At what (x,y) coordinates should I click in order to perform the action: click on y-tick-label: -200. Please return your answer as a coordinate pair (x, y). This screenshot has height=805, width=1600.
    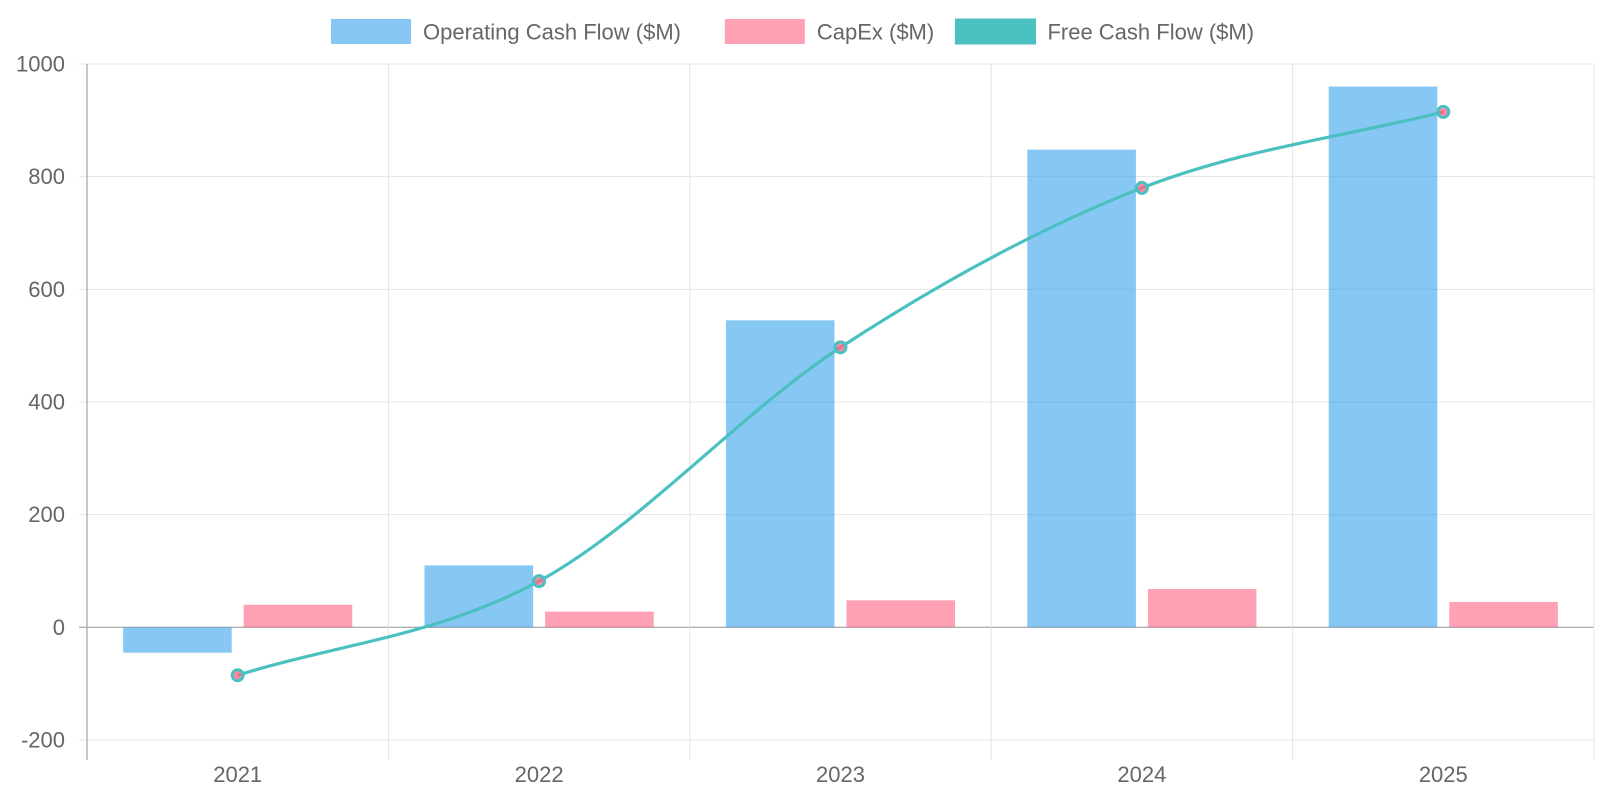
    Looking at the image, I should click on (43, 740).